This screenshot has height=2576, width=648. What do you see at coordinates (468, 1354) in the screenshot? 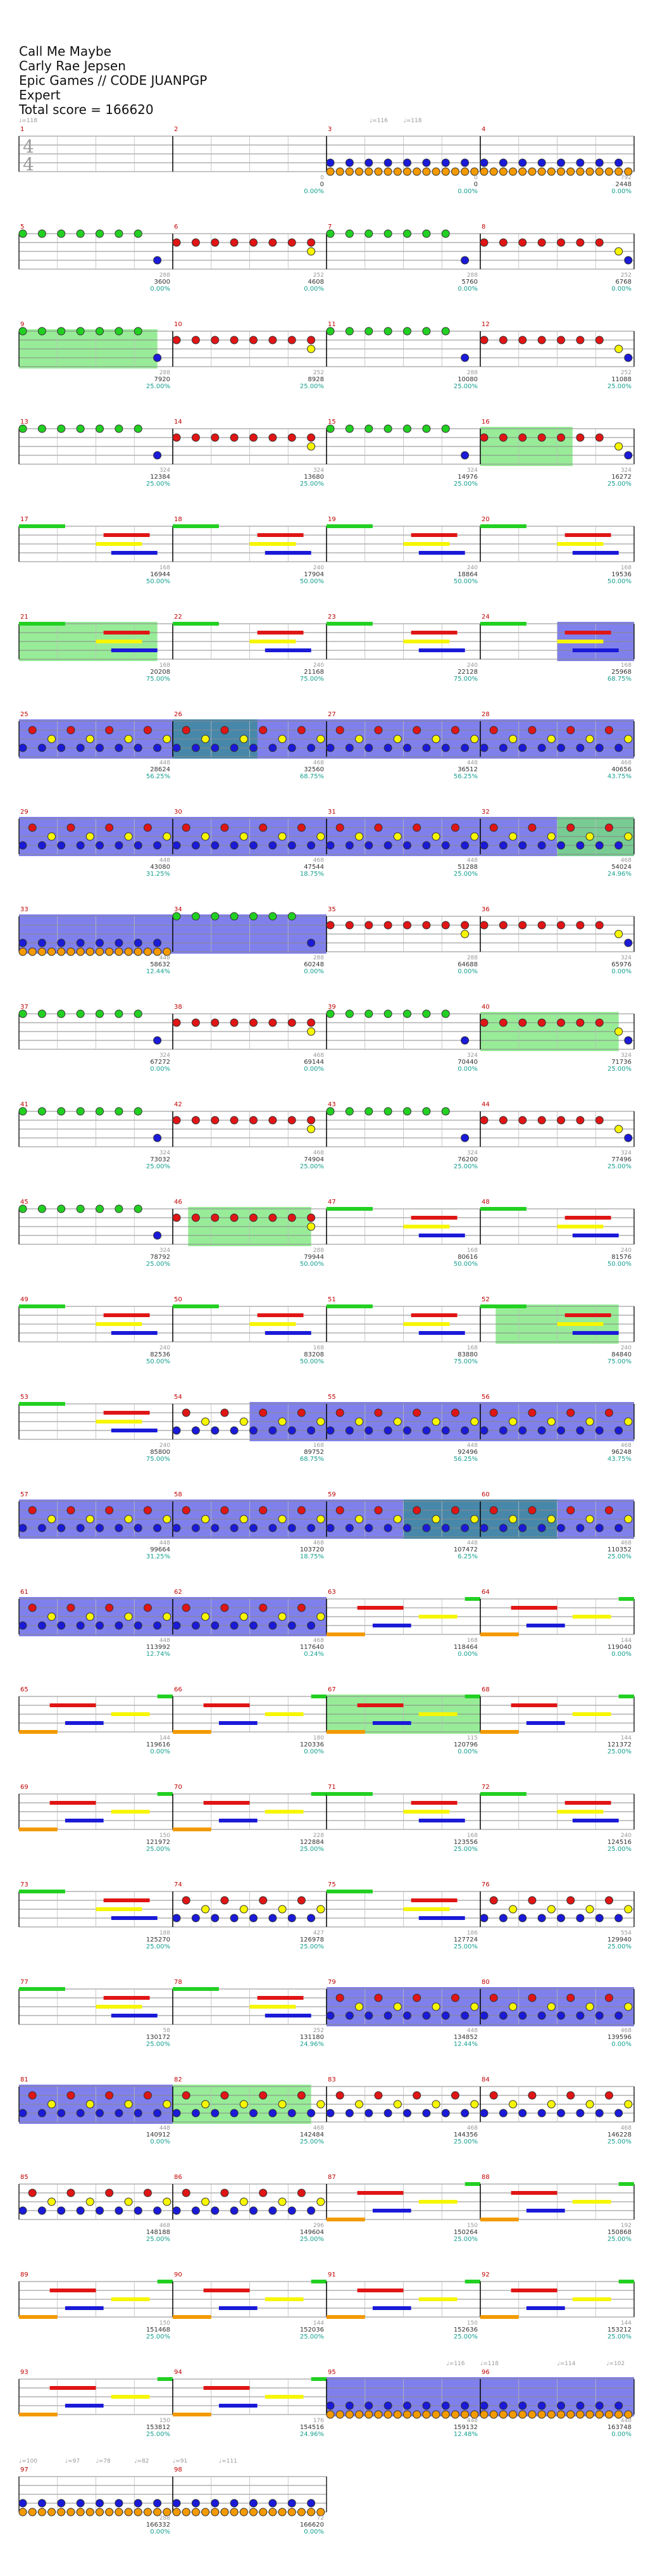
I see `measure-score: 83880` at bounding box center [468, 1354].